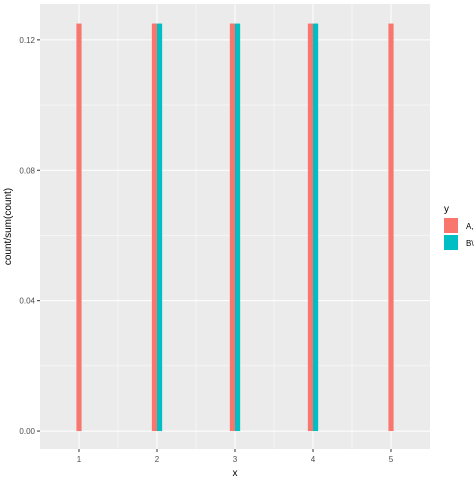 This screenshot has width=474, height=477. Describe the element at coordinates (160, 227) in the screenshot. I see `bar-b-x2` at that location.